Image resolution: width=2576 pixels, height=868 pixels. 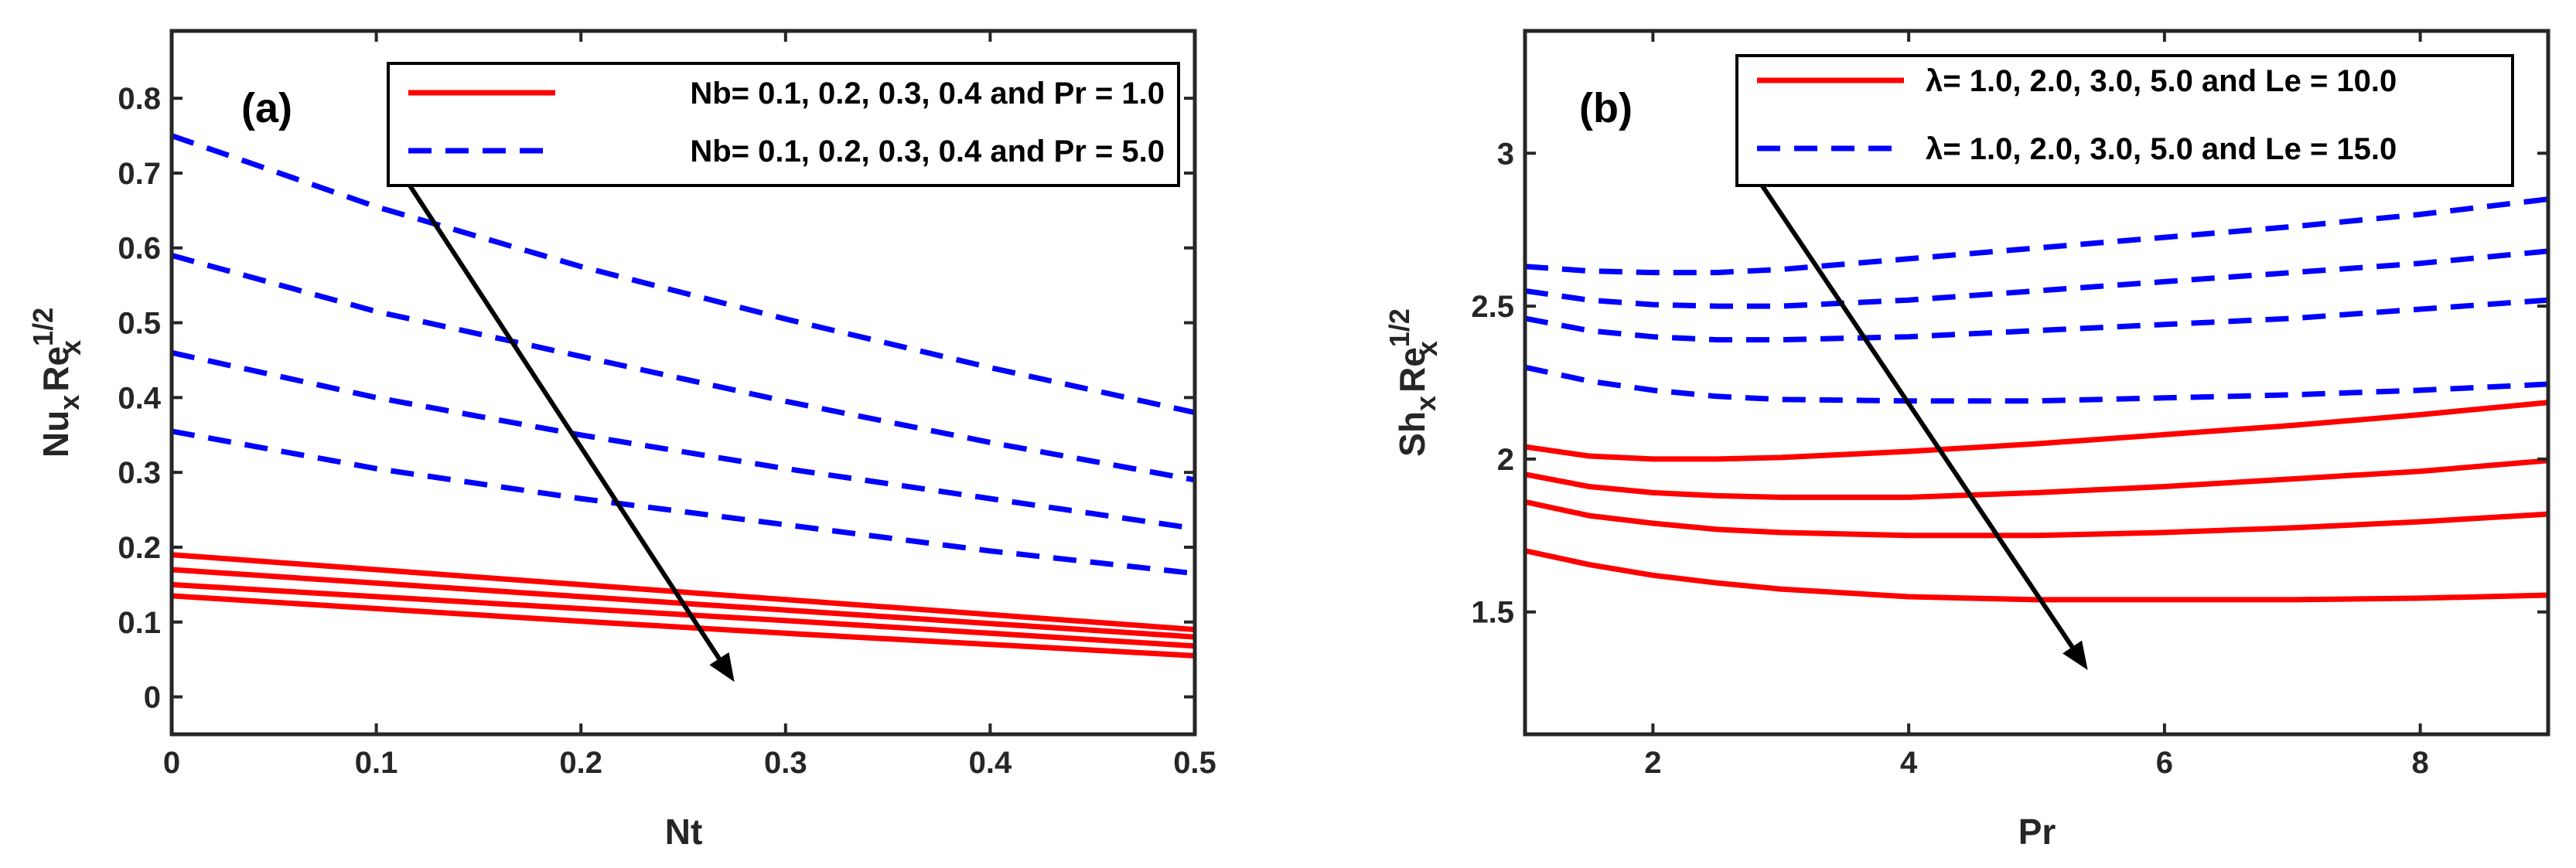 I want to click on panel-b-arrow, so click(x=1914, y=413).